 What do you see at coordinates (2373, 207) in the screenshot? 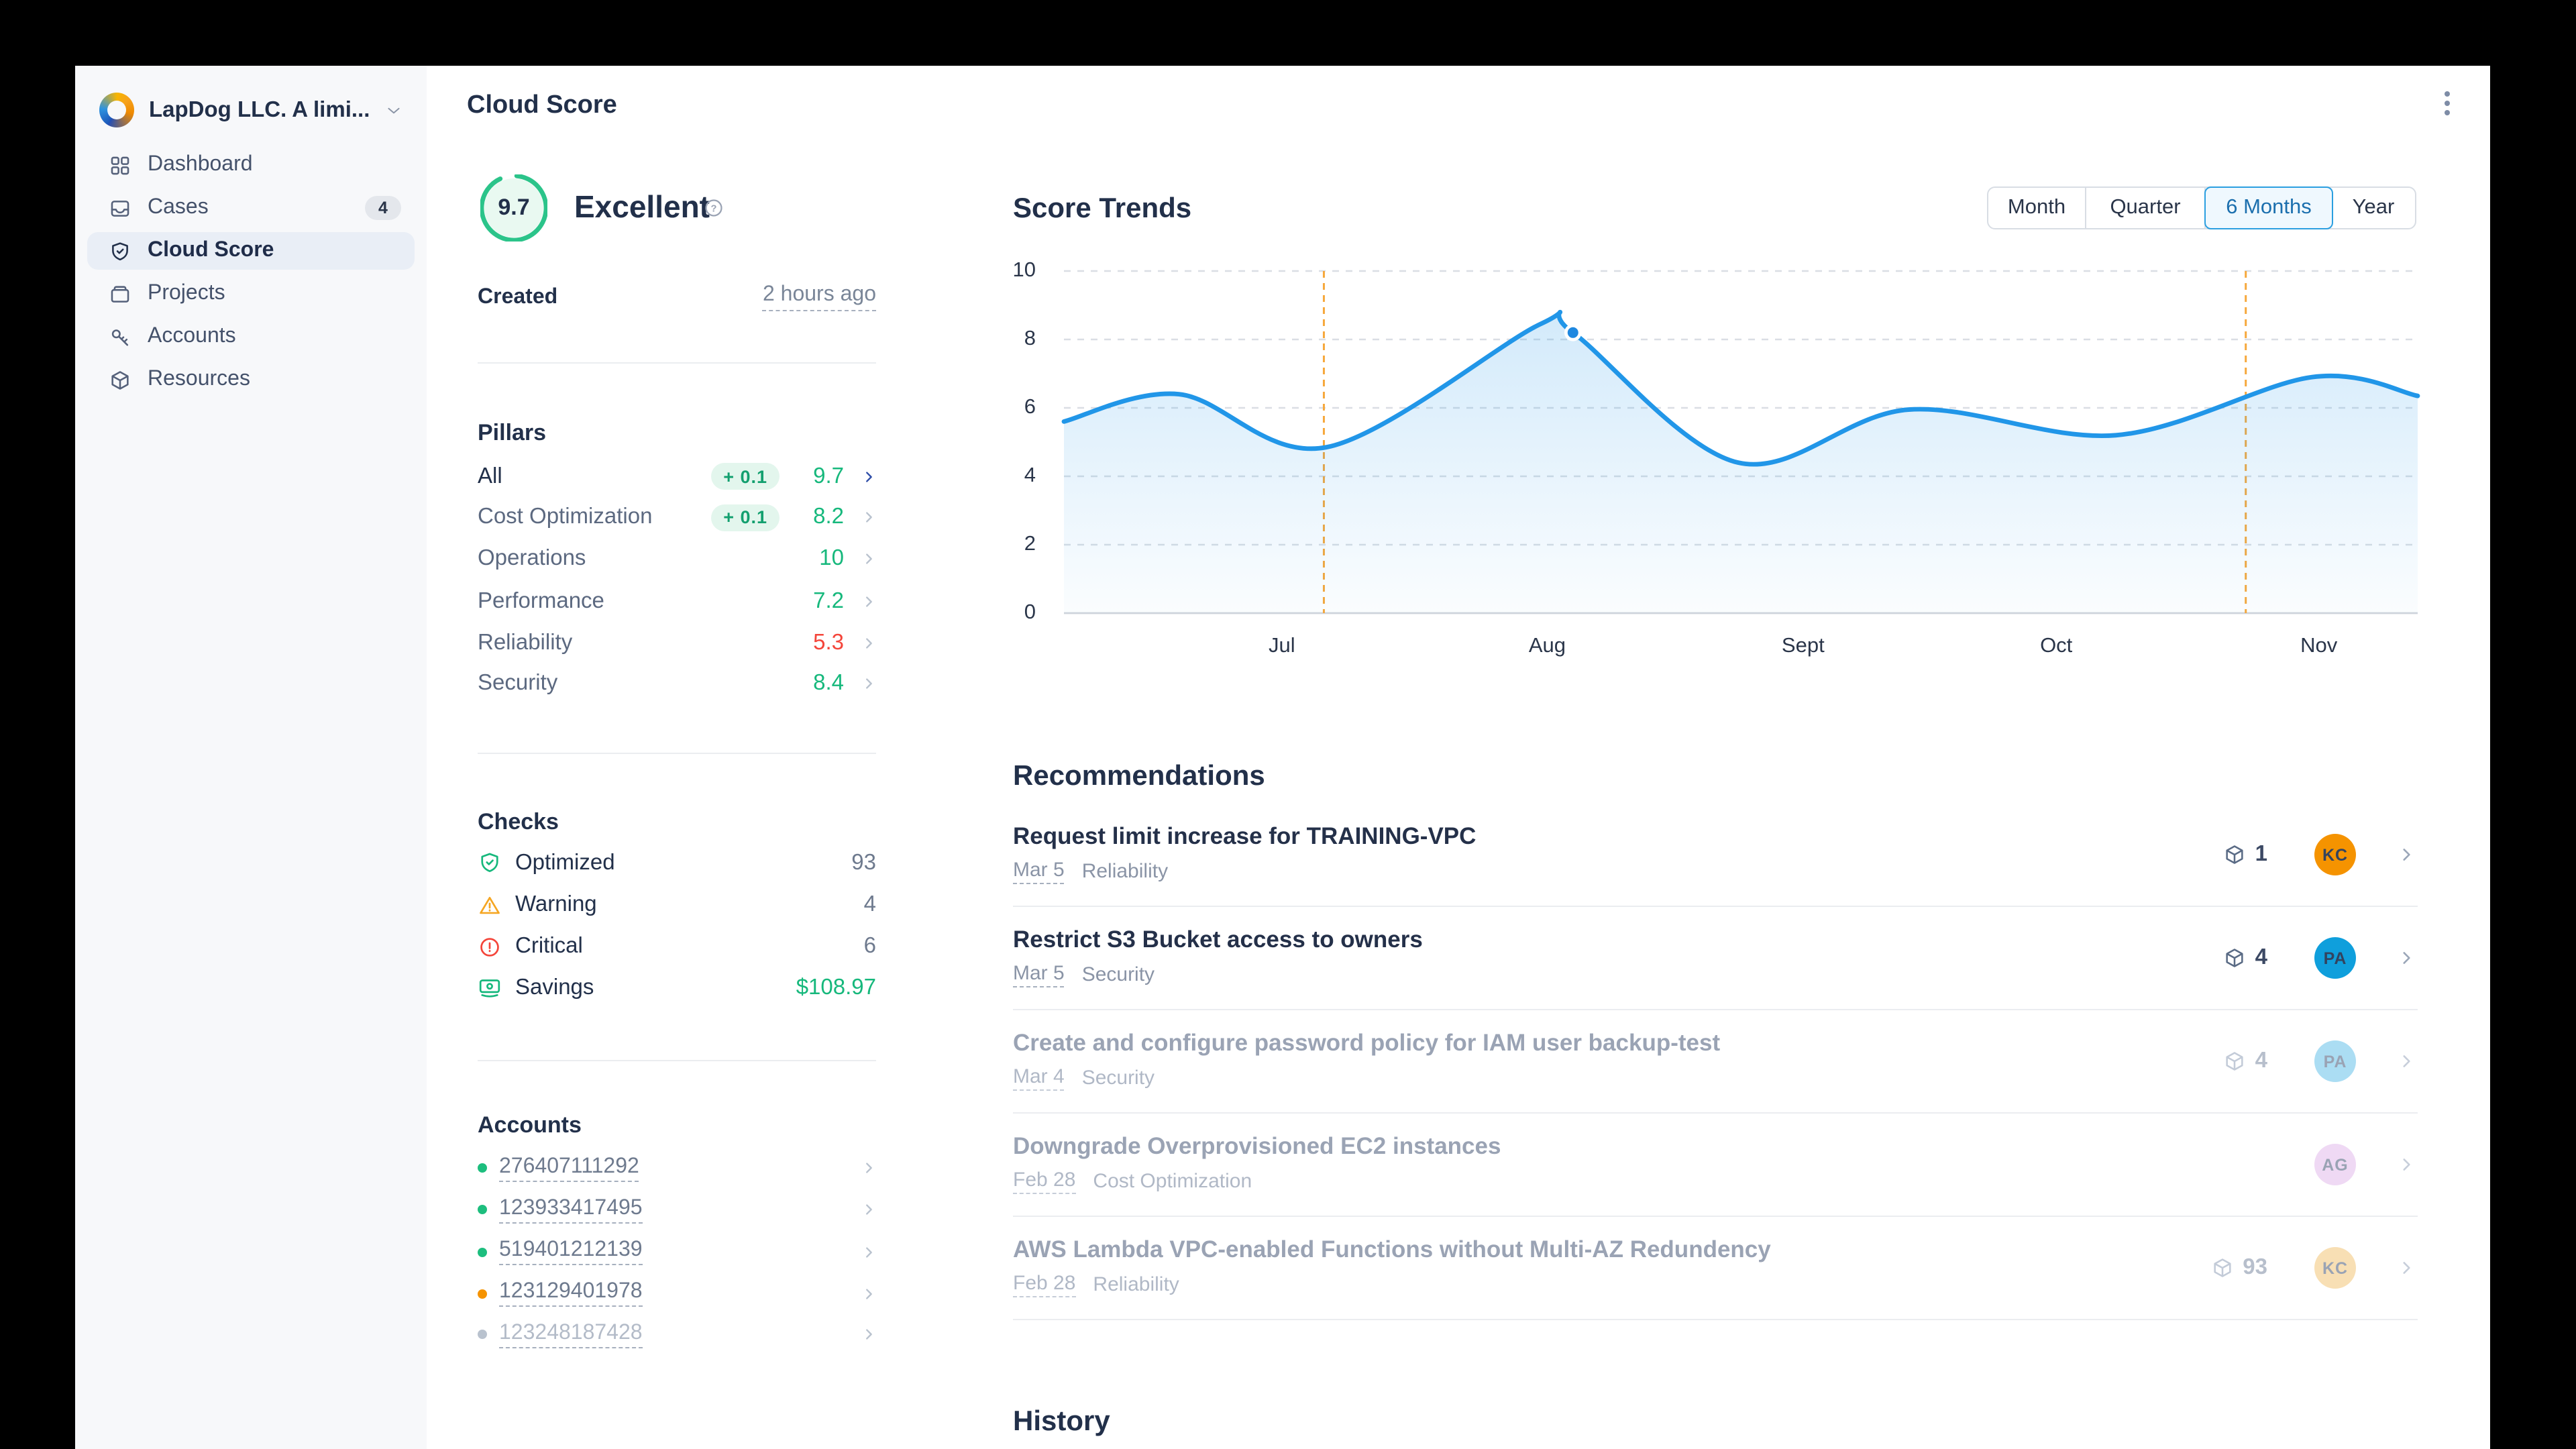
I see `range-year-button: Year` at bounding box center [2373, 207].